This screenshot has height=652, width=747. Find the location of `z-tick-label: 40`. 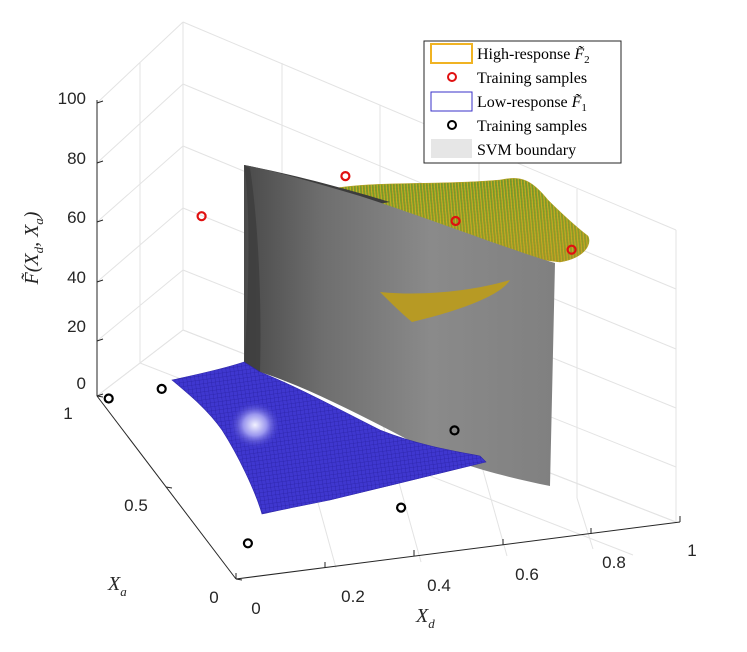

z-tick-label: 40 is located at coordinates (76, 277).